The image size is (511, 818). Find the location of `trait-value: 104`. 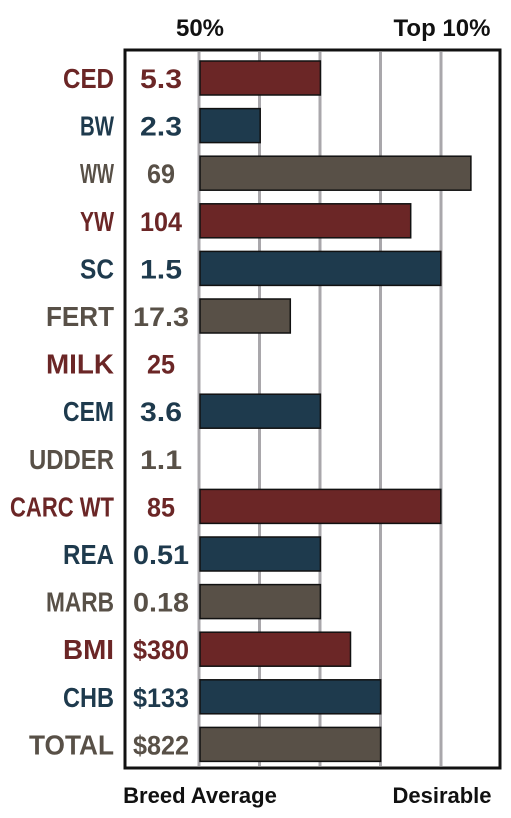

trait-value: 104 is located at coordinates (161, 222).